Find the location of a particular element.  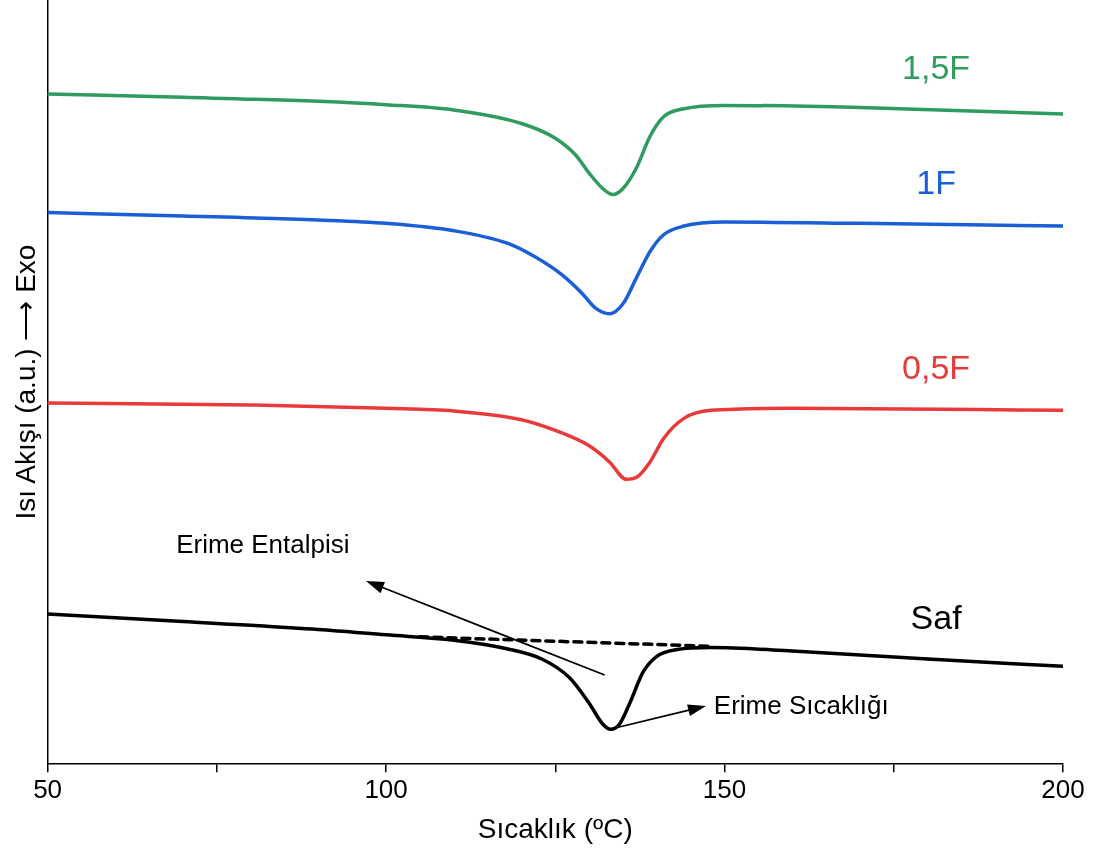

annotation: Erime Sıcaklığı is located at coordinates (801, 704).